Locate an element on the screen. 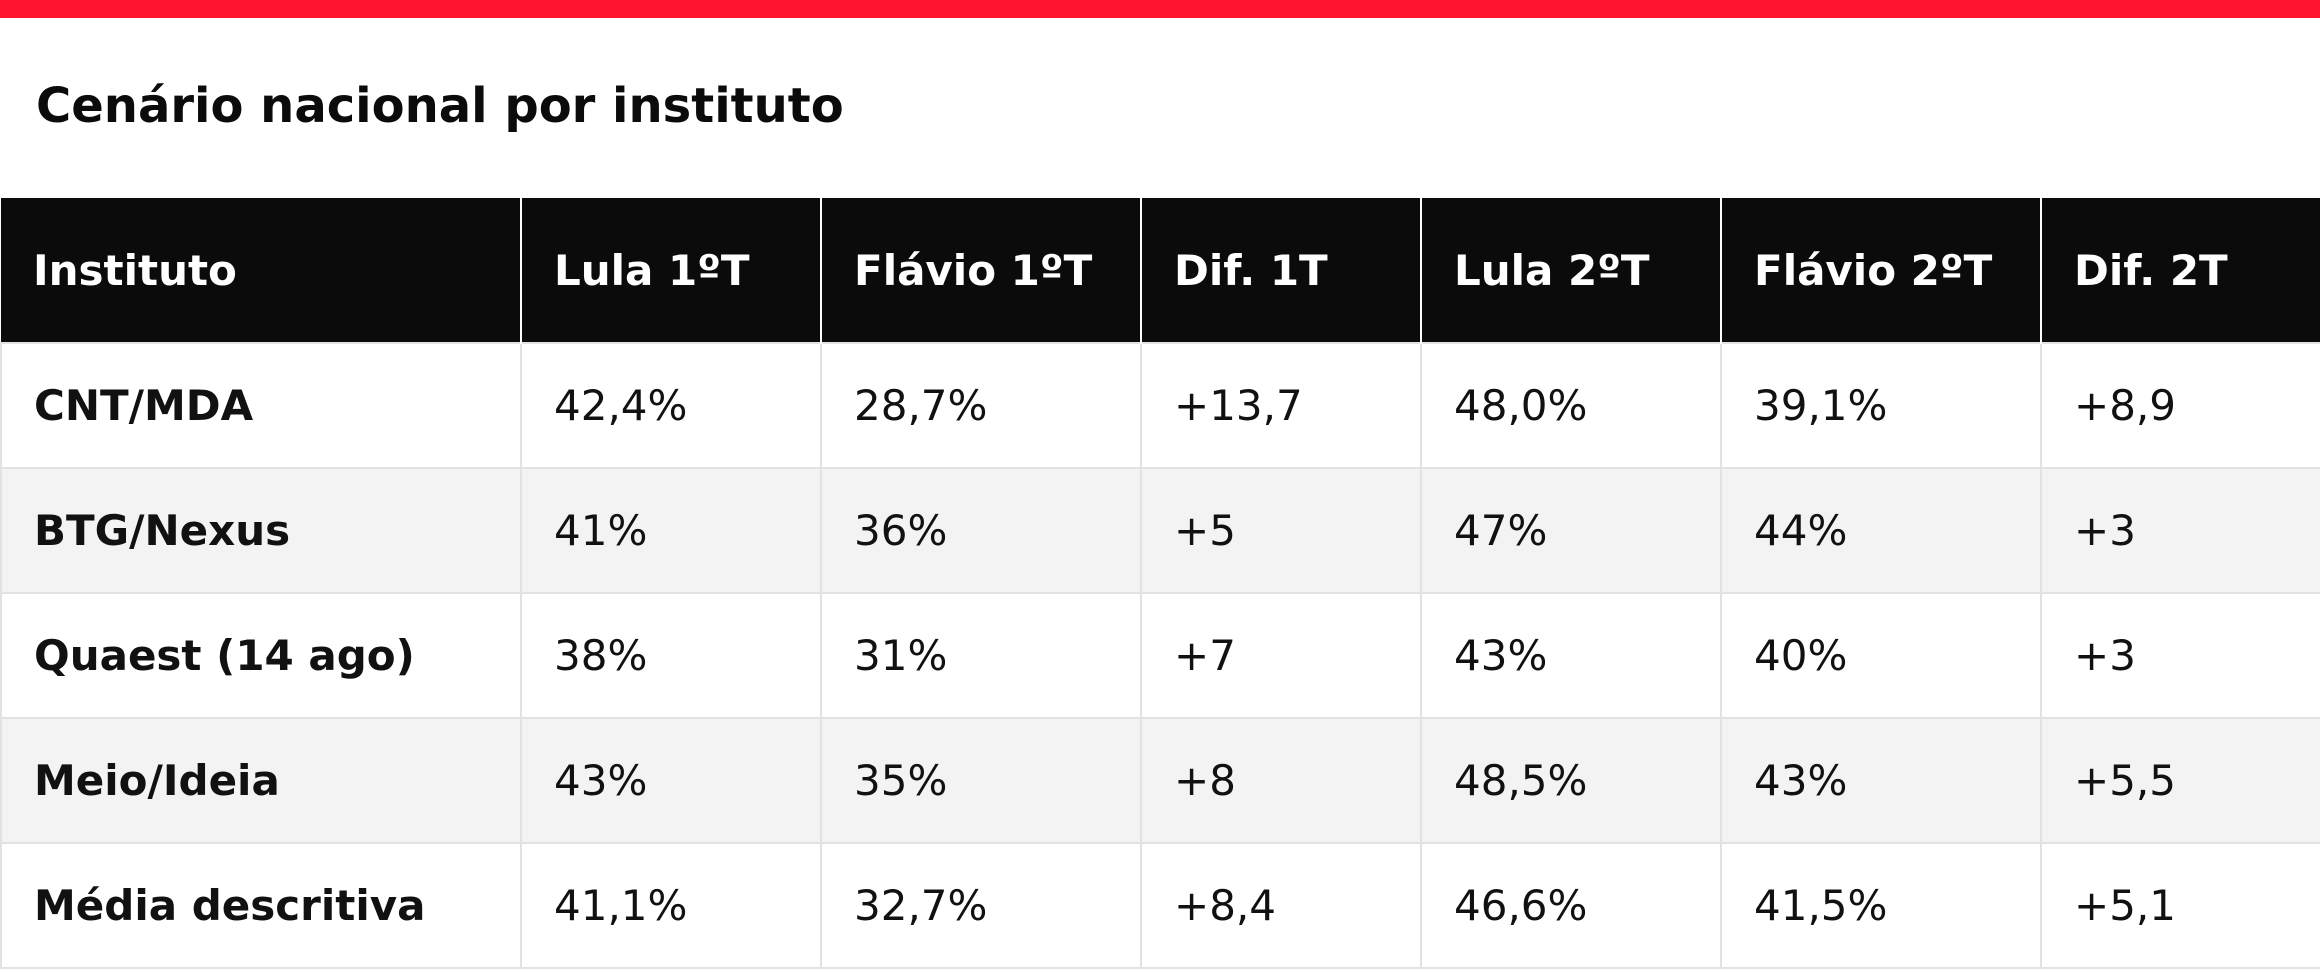 The width and height of the screenshot is (2320, 974). cell-flavio-1t: 32,7% is located at coordinates (981, 905).